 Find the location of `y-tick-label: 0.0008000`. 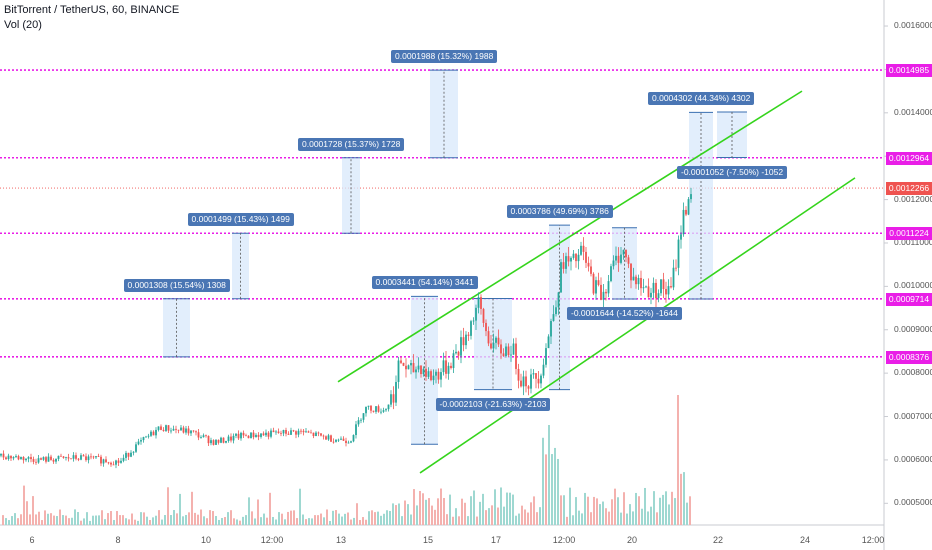

y-tick-label: 0.0008000 is located at coordinates (913, 372).